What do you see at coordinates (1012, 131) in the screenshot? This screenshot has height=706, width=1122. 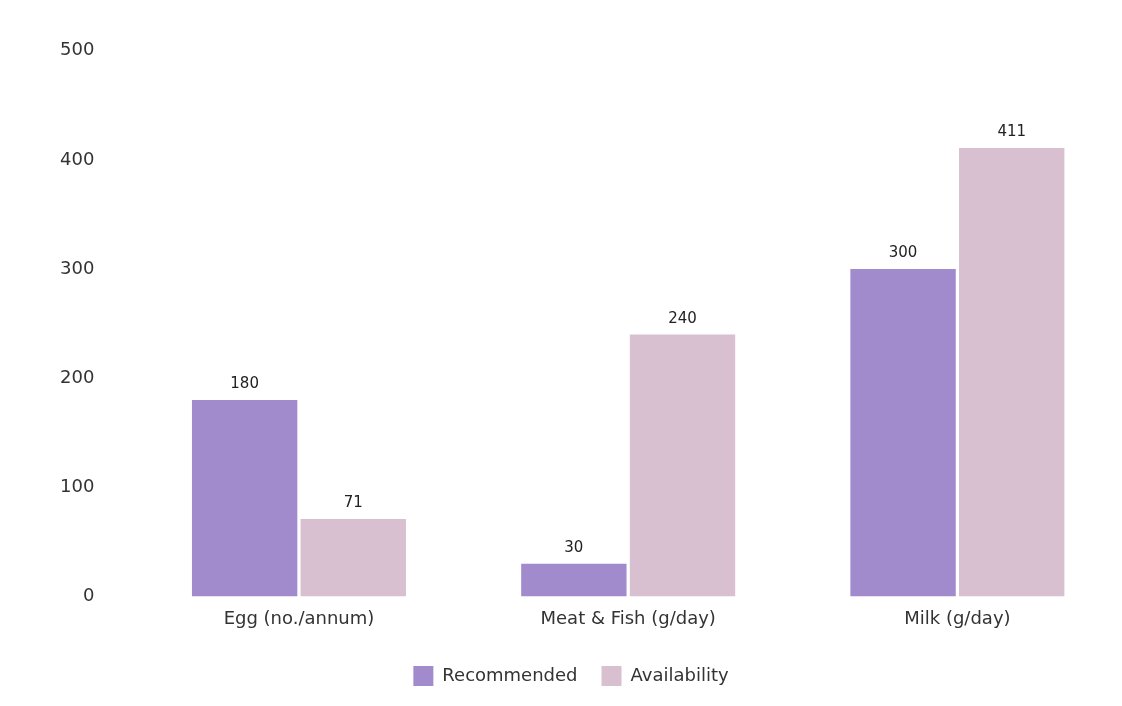 I see `data-label: 411` at bounding box center [1012, 131].